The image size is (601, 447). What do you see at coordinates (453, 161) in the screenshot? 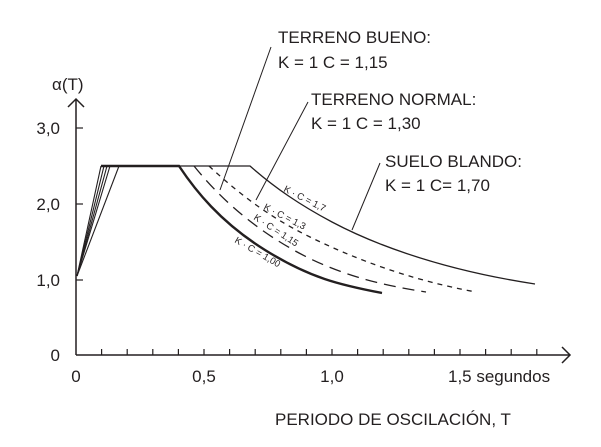
I see `annotation-blando-title: SUELO BLANDO:` at bounding box center [453, 161].